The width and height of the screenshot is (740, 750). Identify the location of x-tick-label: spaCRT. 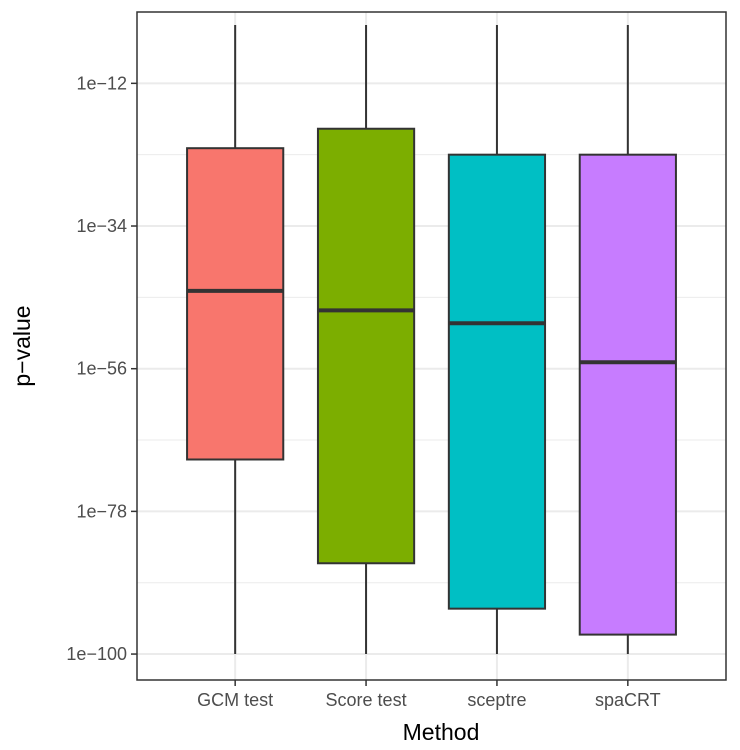
(628, 700).